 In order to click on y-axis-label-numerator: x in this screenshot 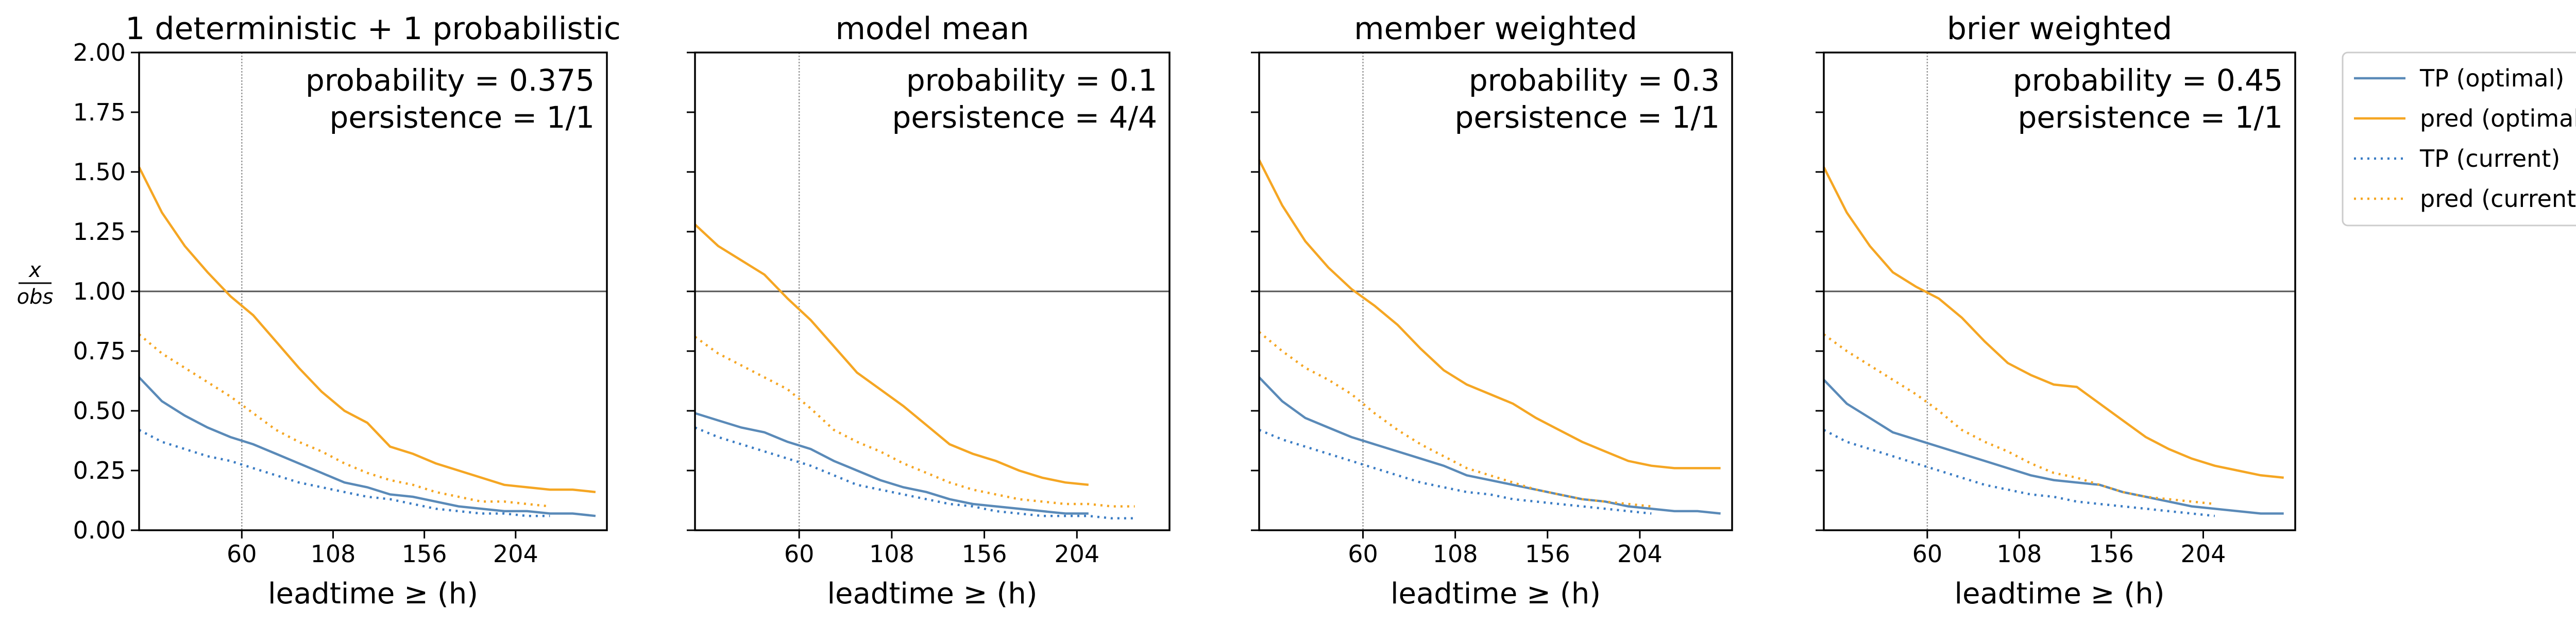, I will do `click(35, 270)`.